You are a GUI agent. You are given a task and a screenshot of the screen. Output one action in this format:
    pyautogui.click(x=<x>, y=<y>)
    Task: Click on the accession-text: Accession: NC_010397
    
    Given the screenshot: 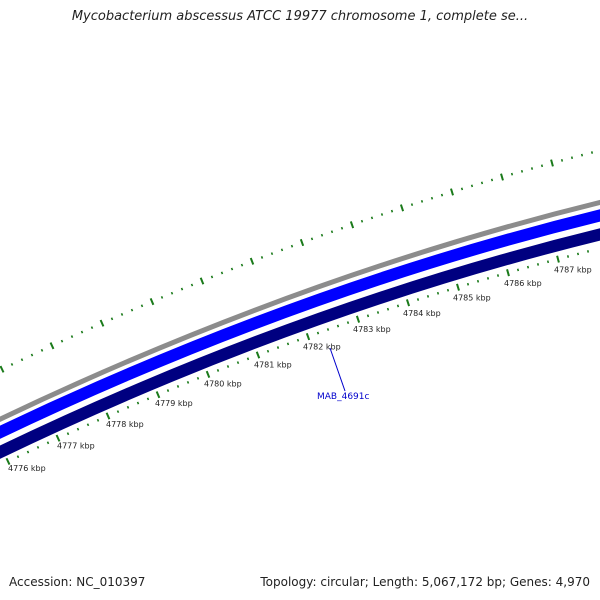 What is the action you would take?
    pyautogui.click(x=77, y=582)
    